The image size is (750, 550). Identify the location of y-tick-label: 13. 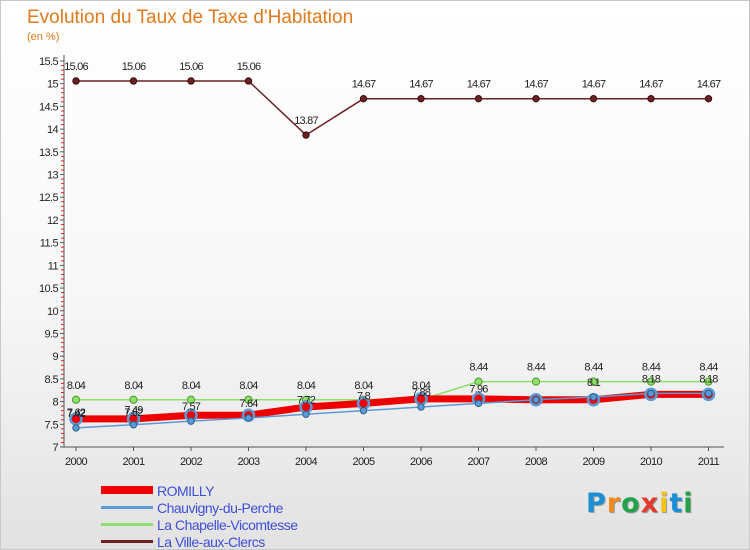
(53, 176).